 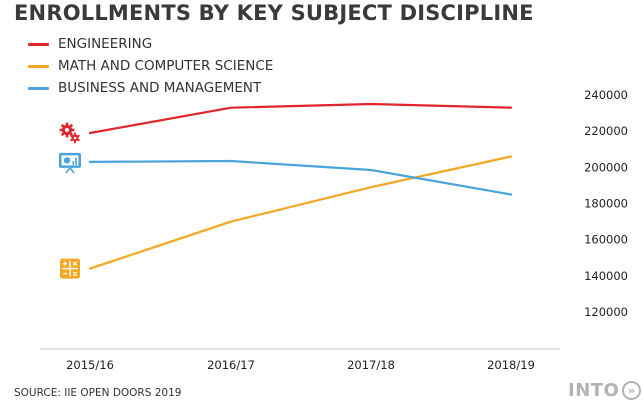 I want to click on legend-swatch-engineering, so click(x=38, y=44).